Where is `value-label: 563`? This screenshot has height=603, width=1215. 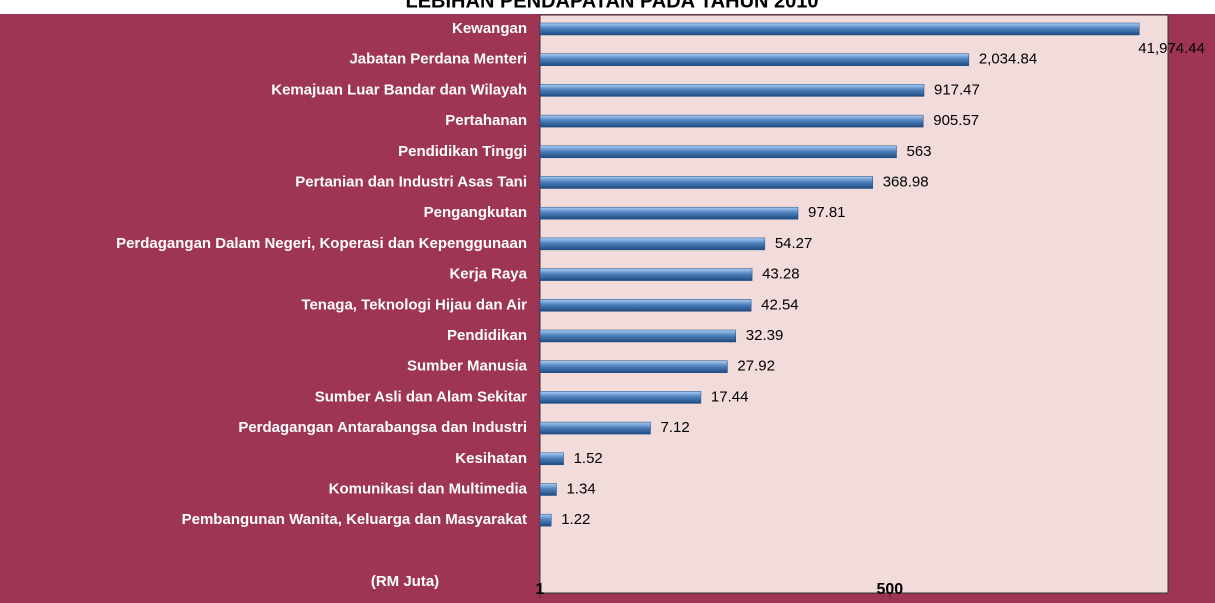
value-label: 563 is located at coordinates (919, 151).